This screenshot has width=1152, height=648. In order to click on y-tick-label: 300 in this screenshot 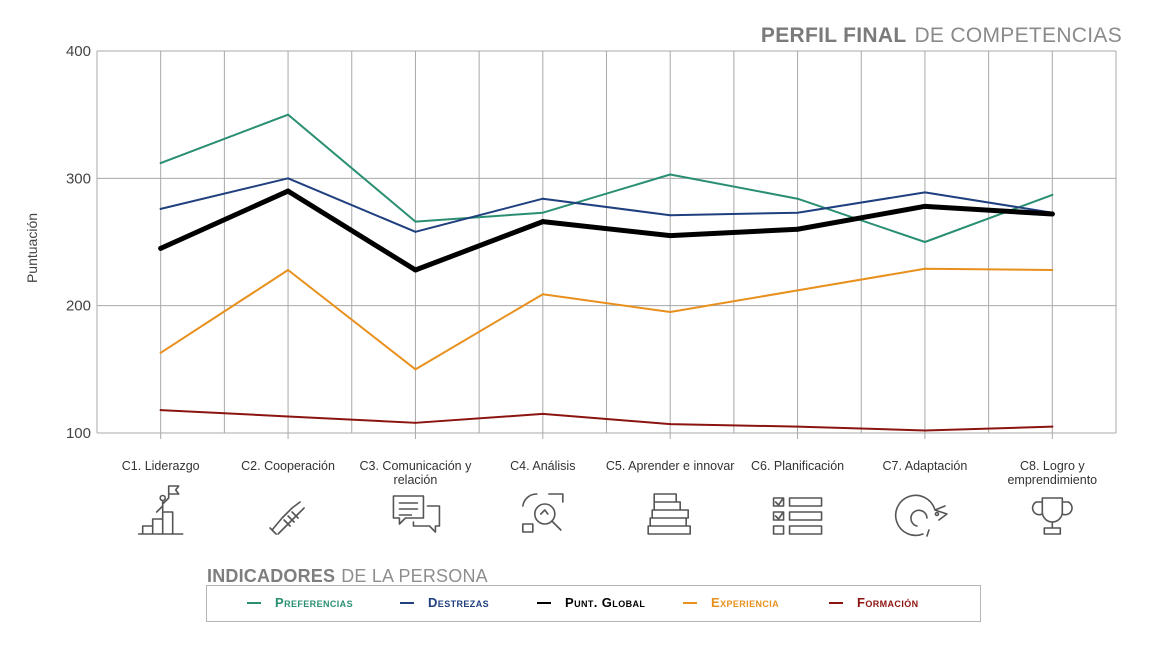, I will do `click(78, 178)`.